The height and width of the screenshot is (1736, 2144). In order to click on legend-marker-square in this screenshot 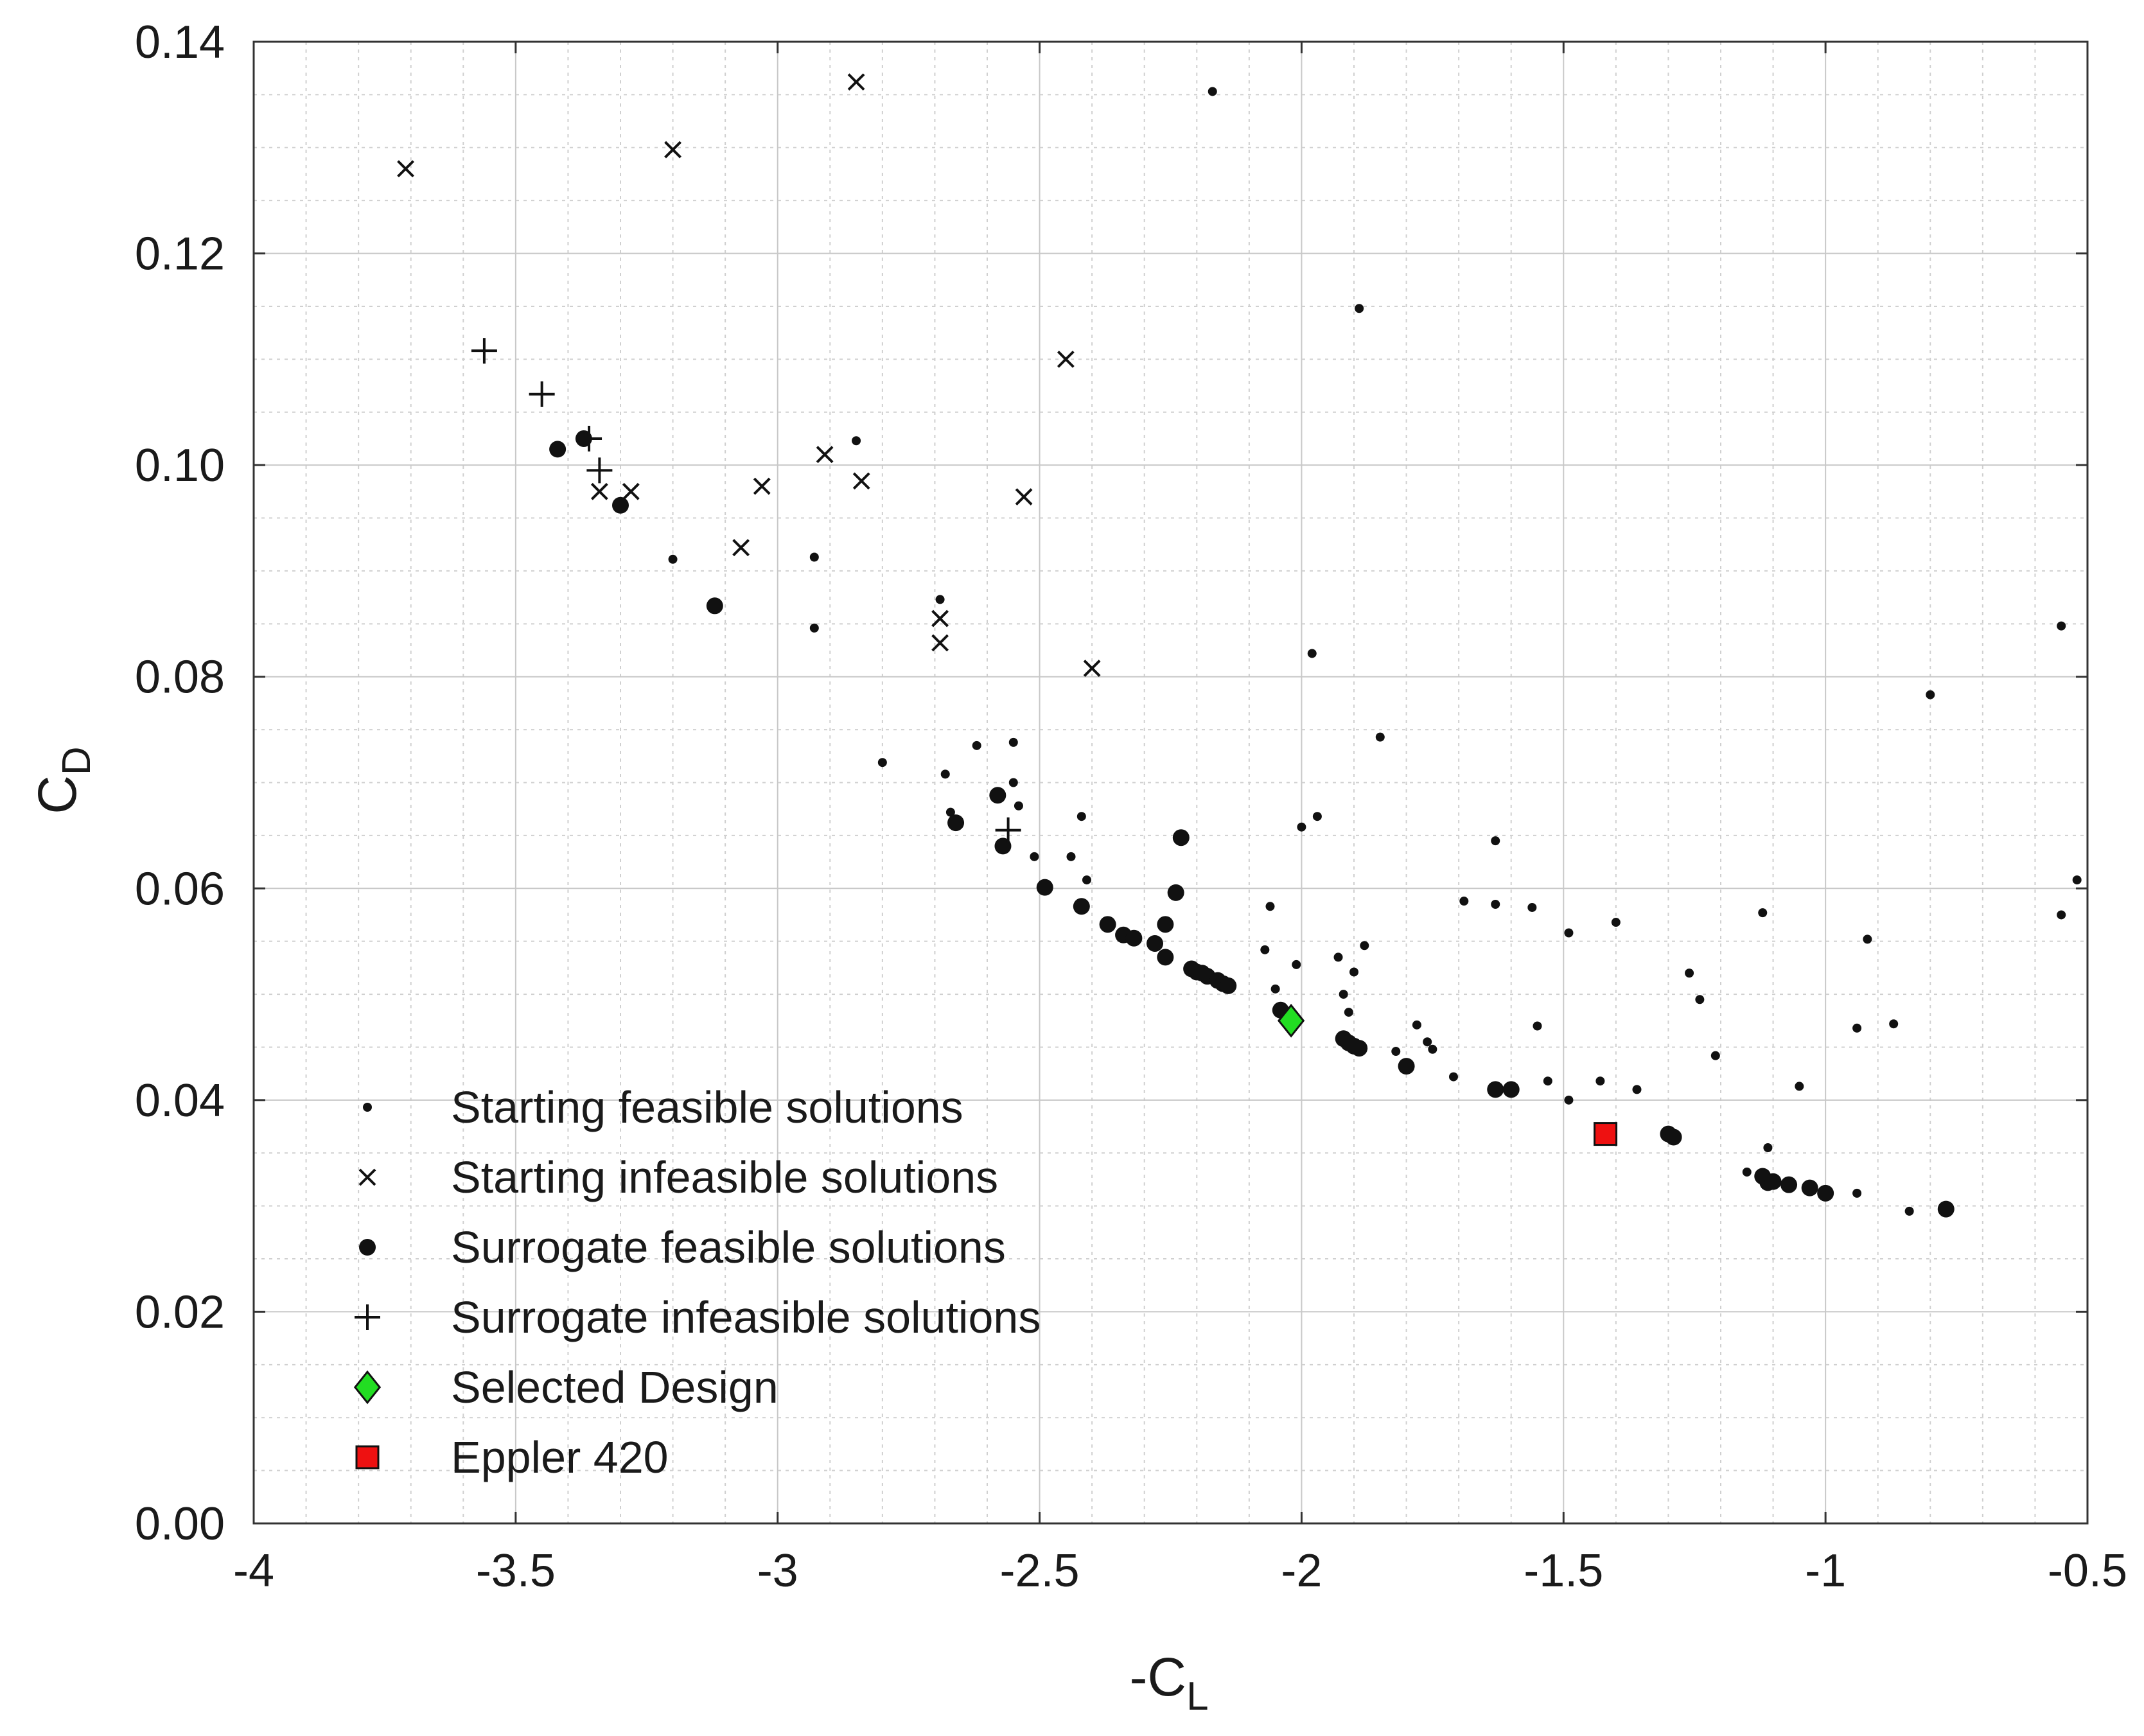, I will do `click(367, 1457)`.